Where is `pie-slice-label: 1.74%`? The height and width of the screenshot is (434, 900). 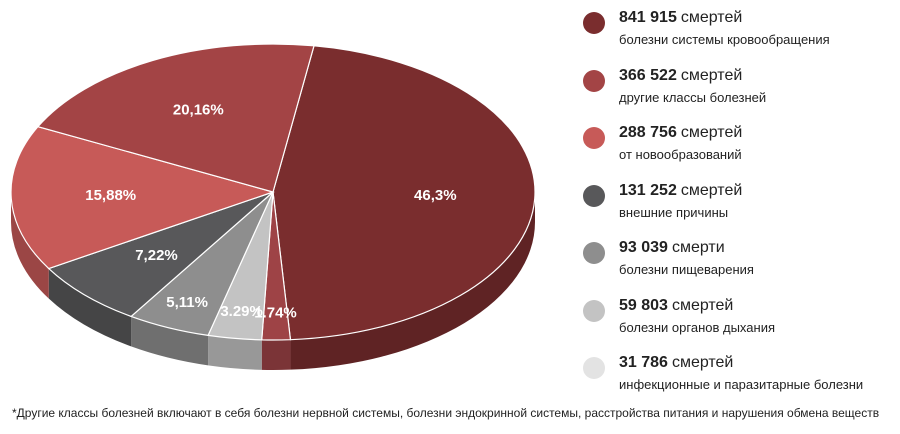
pie-slice-label: 1.74% is located at coordinates (275, 312).